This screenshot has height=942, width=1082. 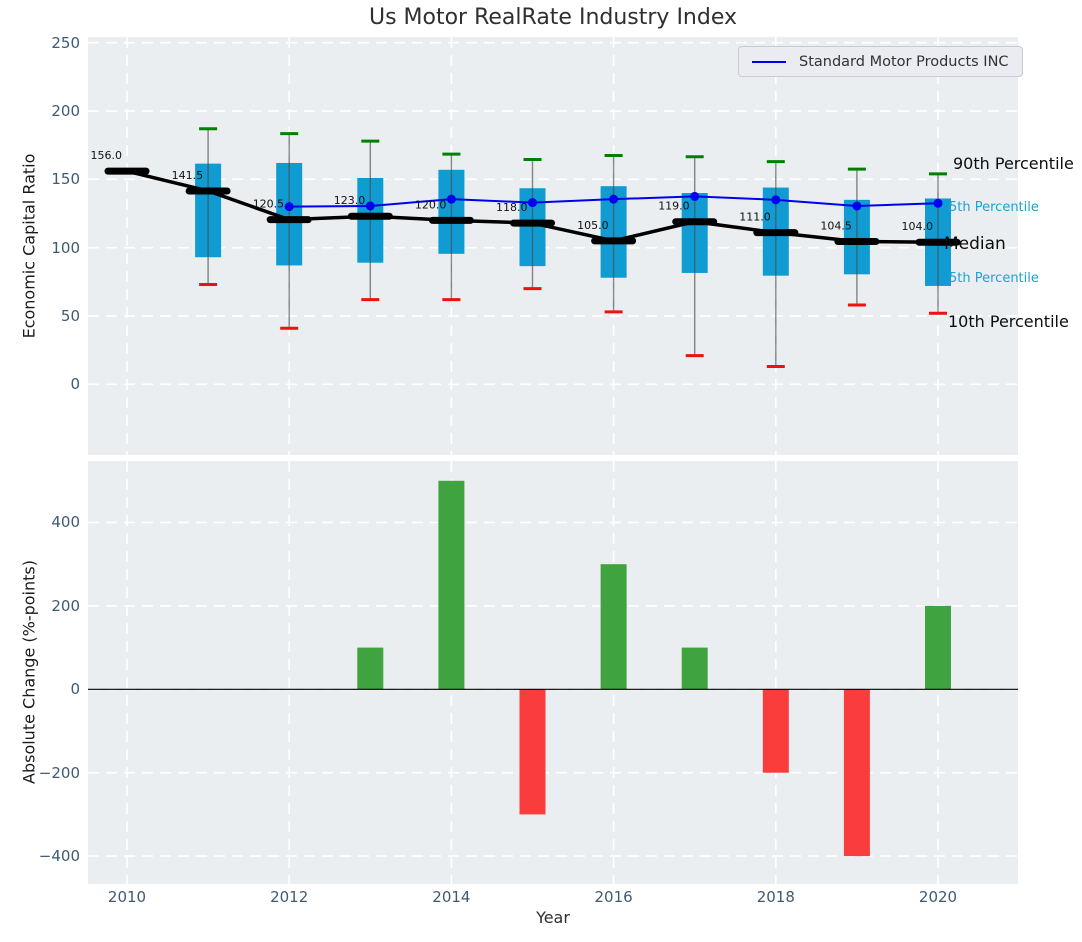 What do you see at coordinates (431, 204) in the screenshot?
I see `median-value-label: 120.0` at bounding box center [431, 204].